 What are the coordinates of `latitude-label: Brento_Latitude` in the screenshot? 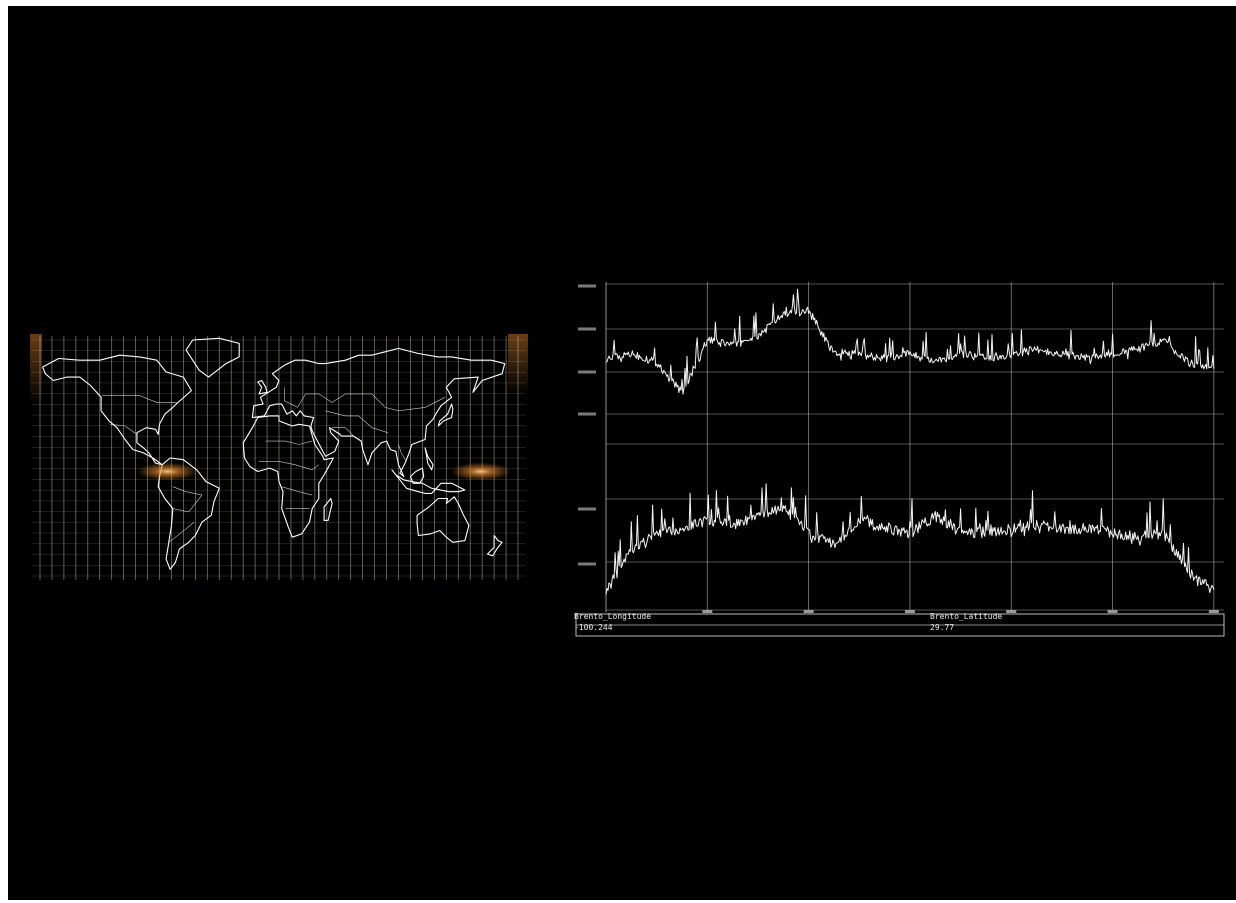 It's located at (966, 616).